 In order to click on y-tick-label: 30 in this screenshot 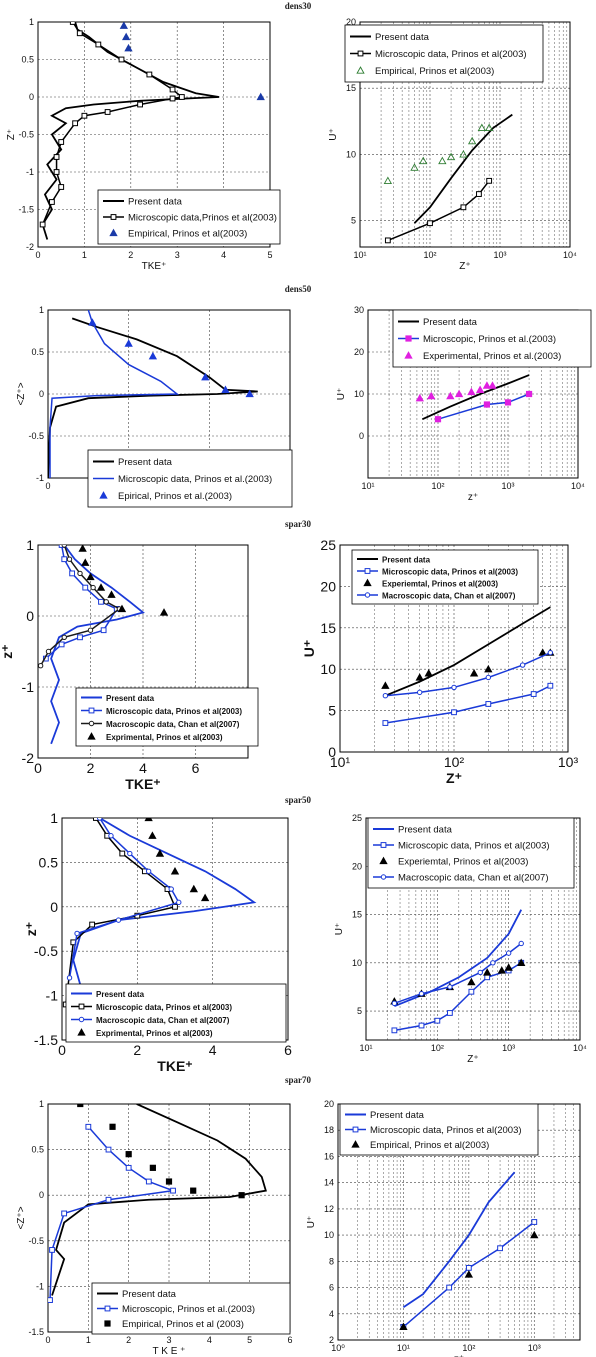, I will do `click(359, 310)`.